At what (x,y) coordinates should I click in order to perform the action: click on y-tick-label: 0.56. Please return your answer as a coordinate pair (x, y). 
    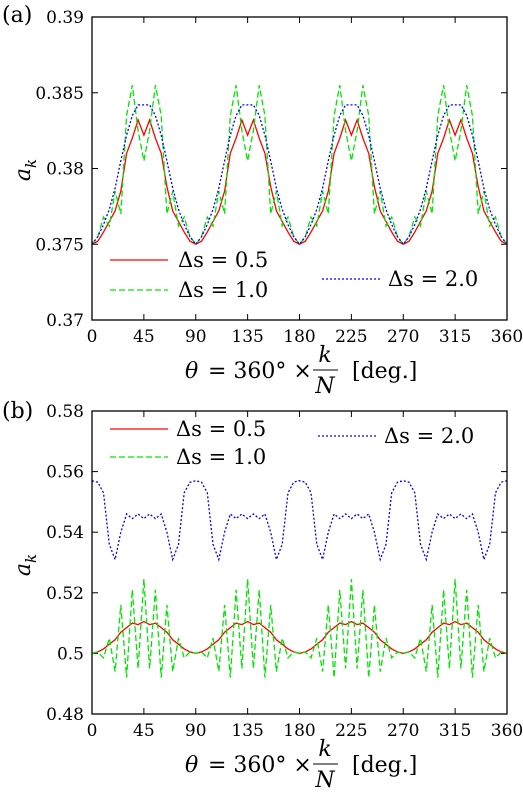
    Looking at the image, I should click on (65, 473).